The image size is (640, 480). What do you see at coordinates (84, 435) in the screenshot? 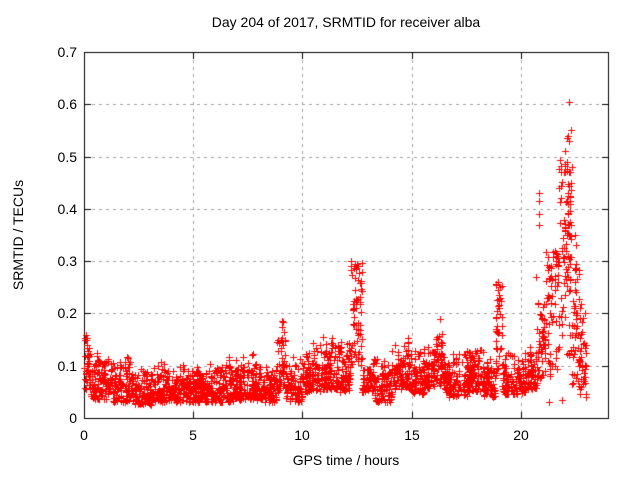
I see `x-tick-label: 0` at bounding box center [84, 435].